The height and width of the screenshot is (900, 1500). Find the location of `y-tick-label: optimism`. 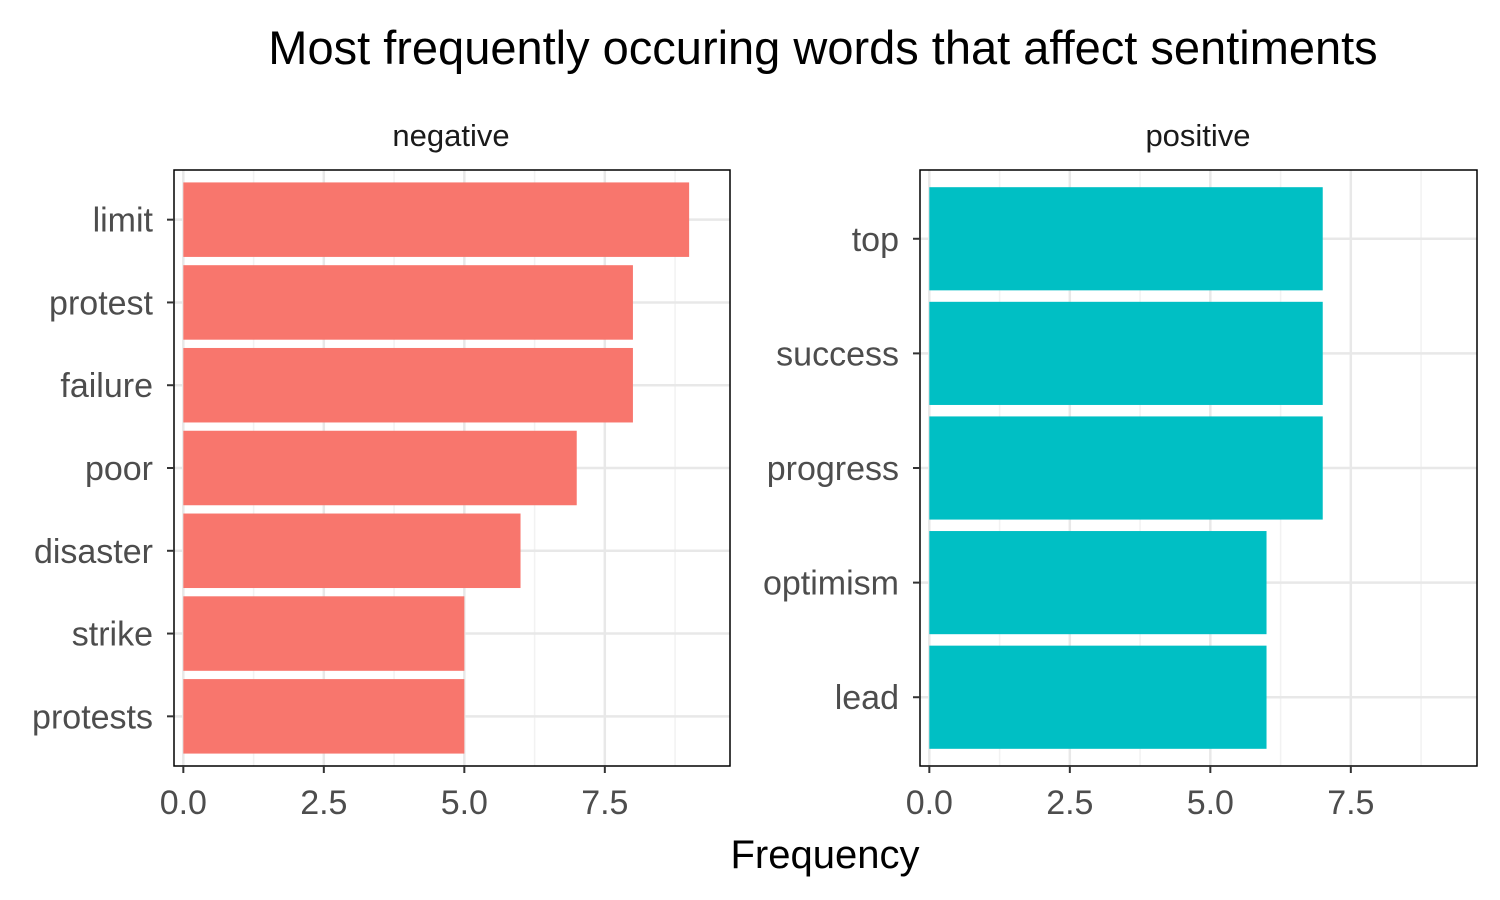

y-tick-label: optimism is located at coordinates (831, 584).